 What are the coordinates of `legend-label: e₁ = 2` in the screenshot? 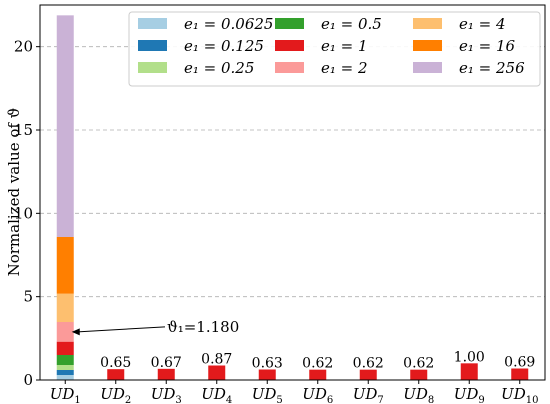 It's located at (344, 68).